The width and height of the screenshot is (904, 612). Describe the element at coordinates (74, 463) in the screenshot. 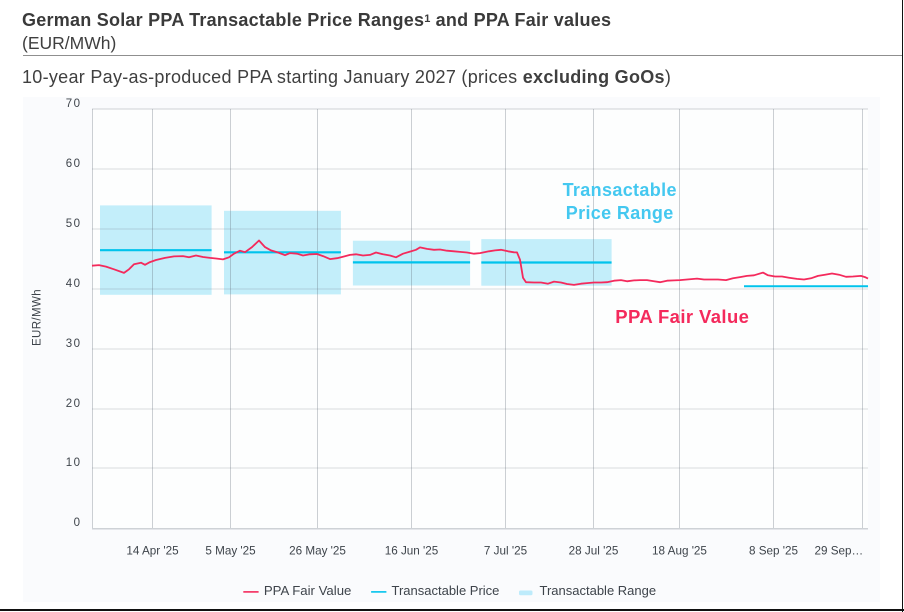

I see `svg-text: 10` at that location.